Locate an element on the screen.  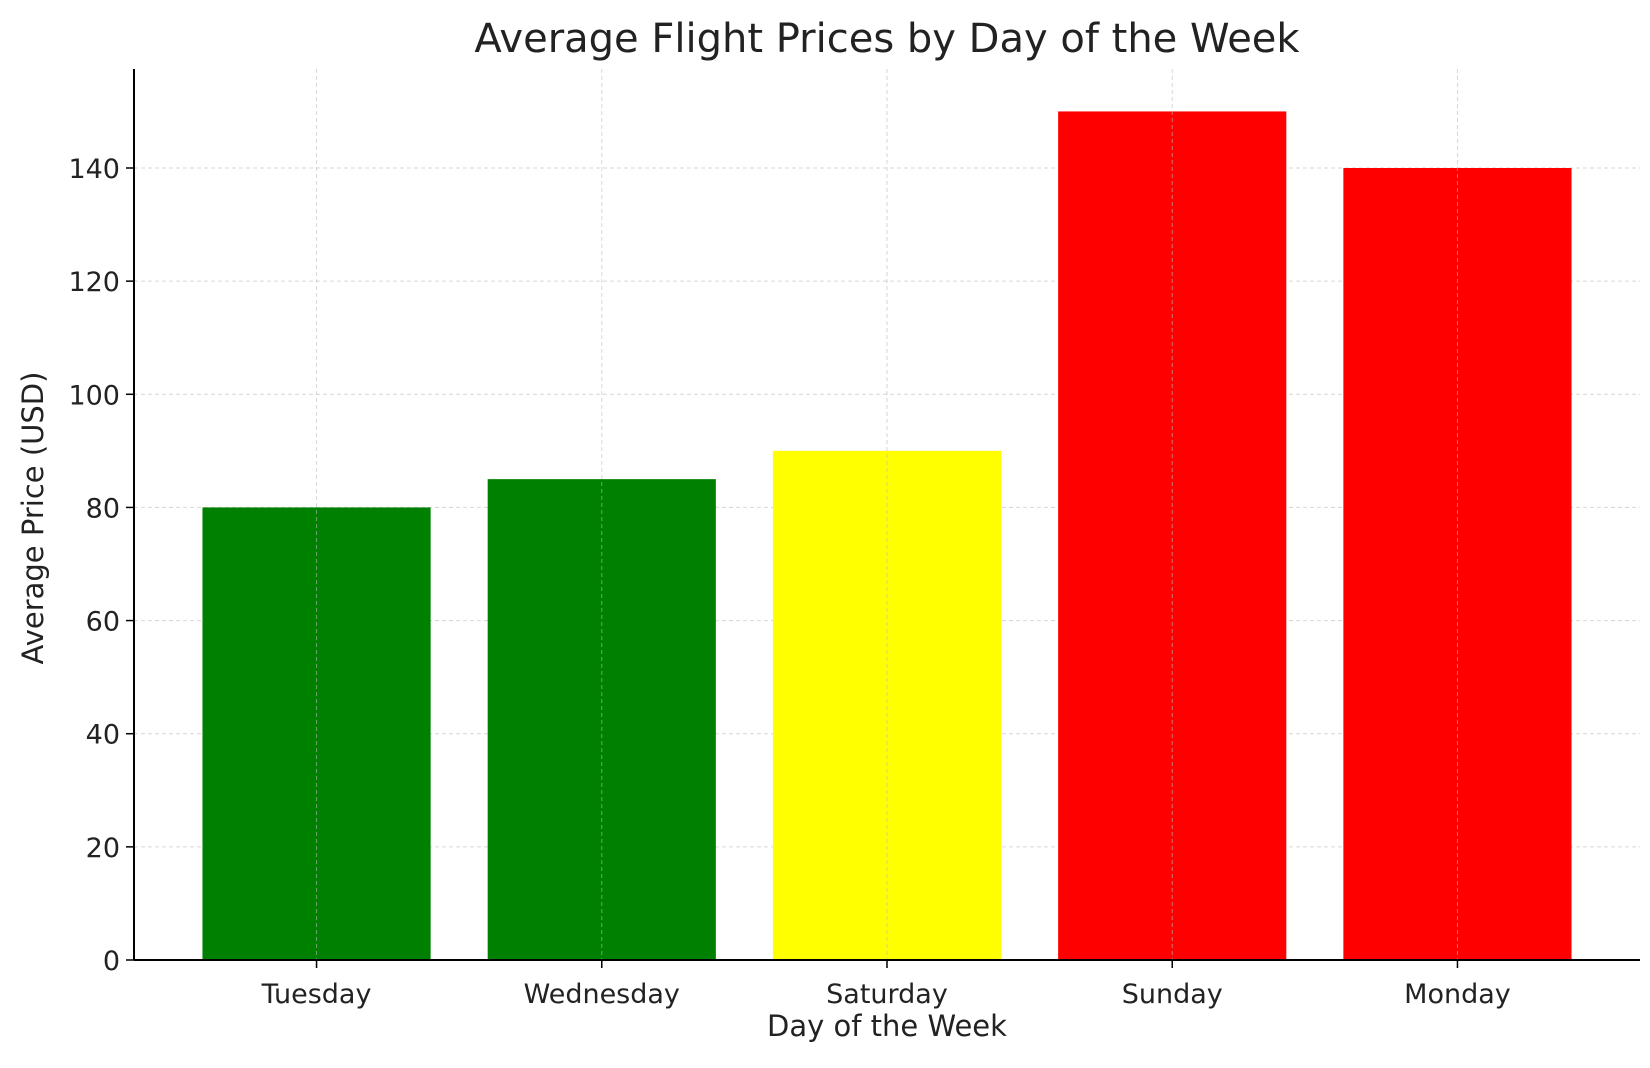
x-ticks: Tuesday Wednesday Saturday Sunday Monday is located at coordinates (886, 985).